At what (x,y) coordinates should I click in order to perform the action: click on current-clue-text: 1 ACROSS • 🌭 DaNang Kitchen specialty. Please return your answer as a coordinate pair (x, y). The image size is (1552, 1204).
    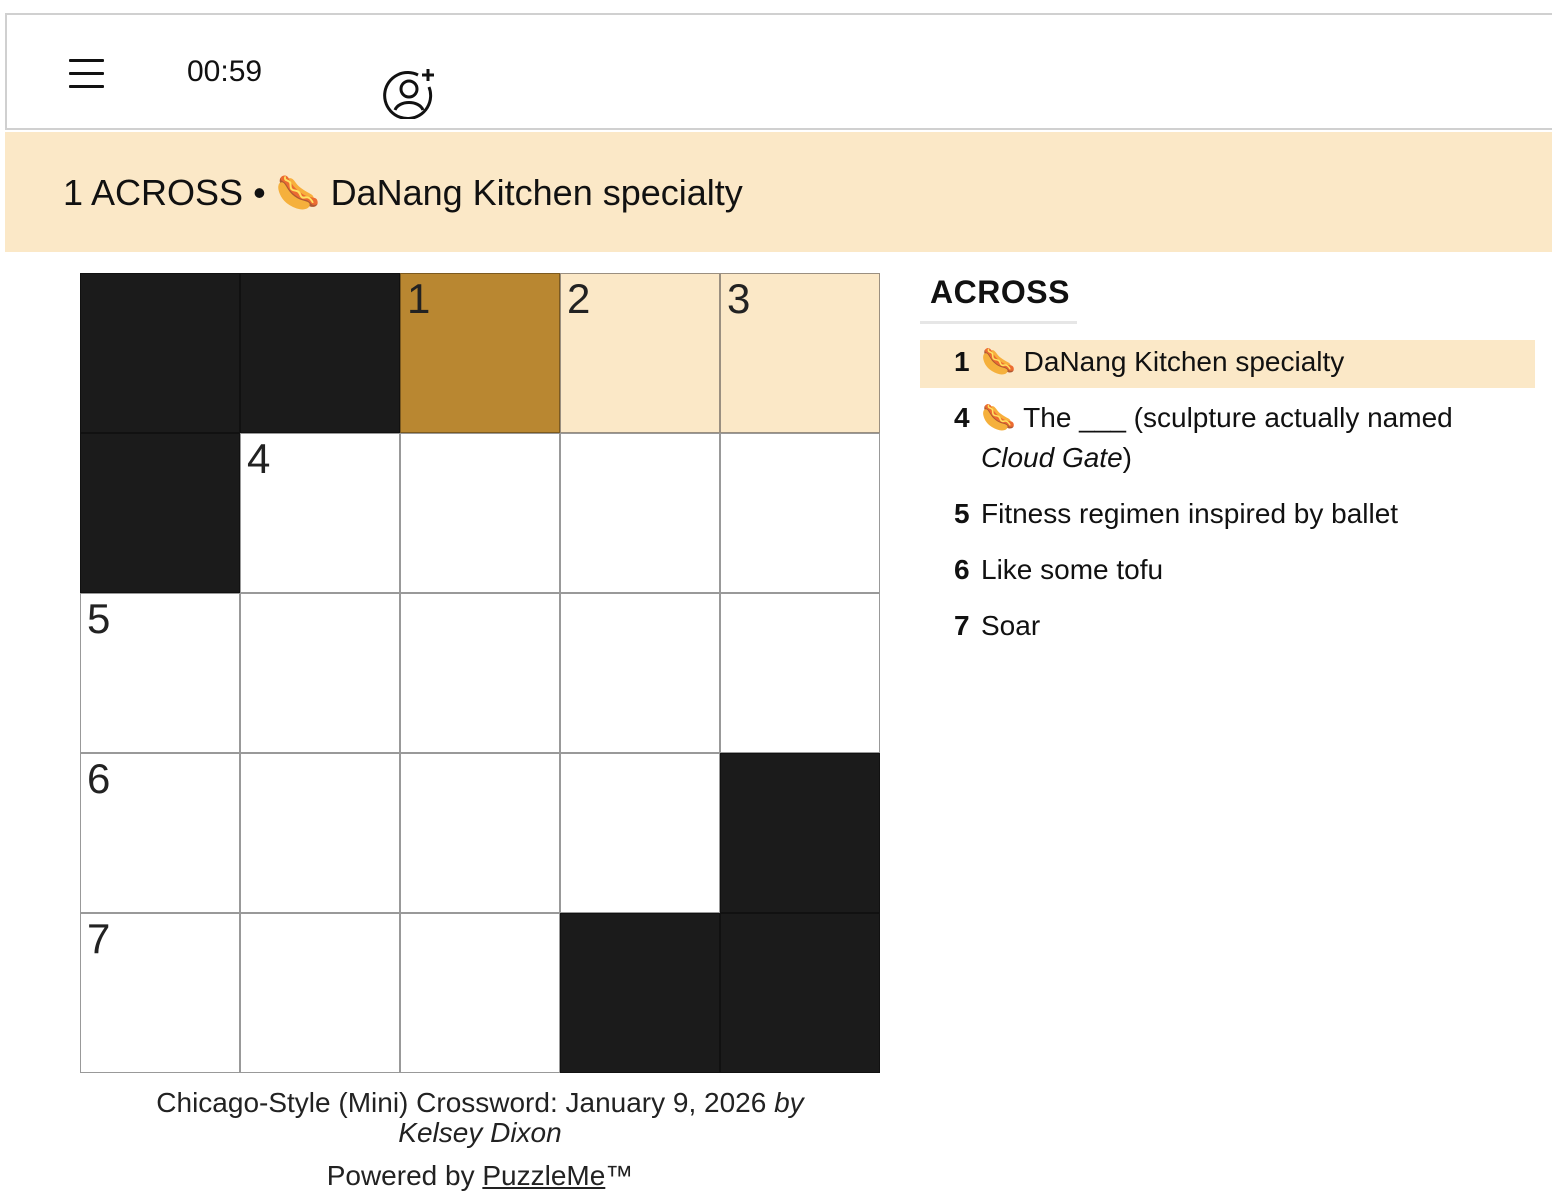
    Looking at the image, I should click on (403, 193).